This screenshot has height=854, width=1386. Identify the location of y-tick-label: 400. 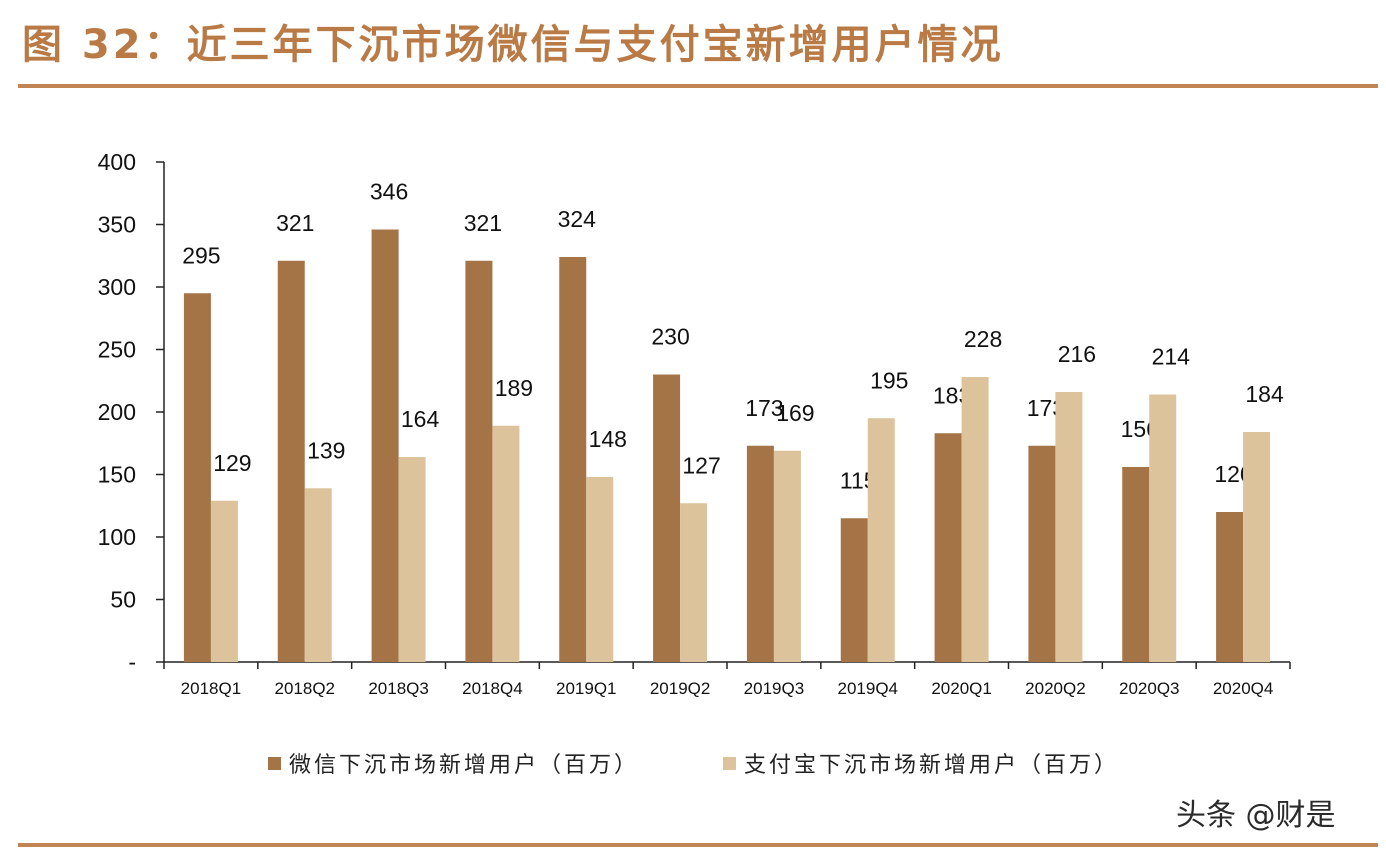
(117, 162).